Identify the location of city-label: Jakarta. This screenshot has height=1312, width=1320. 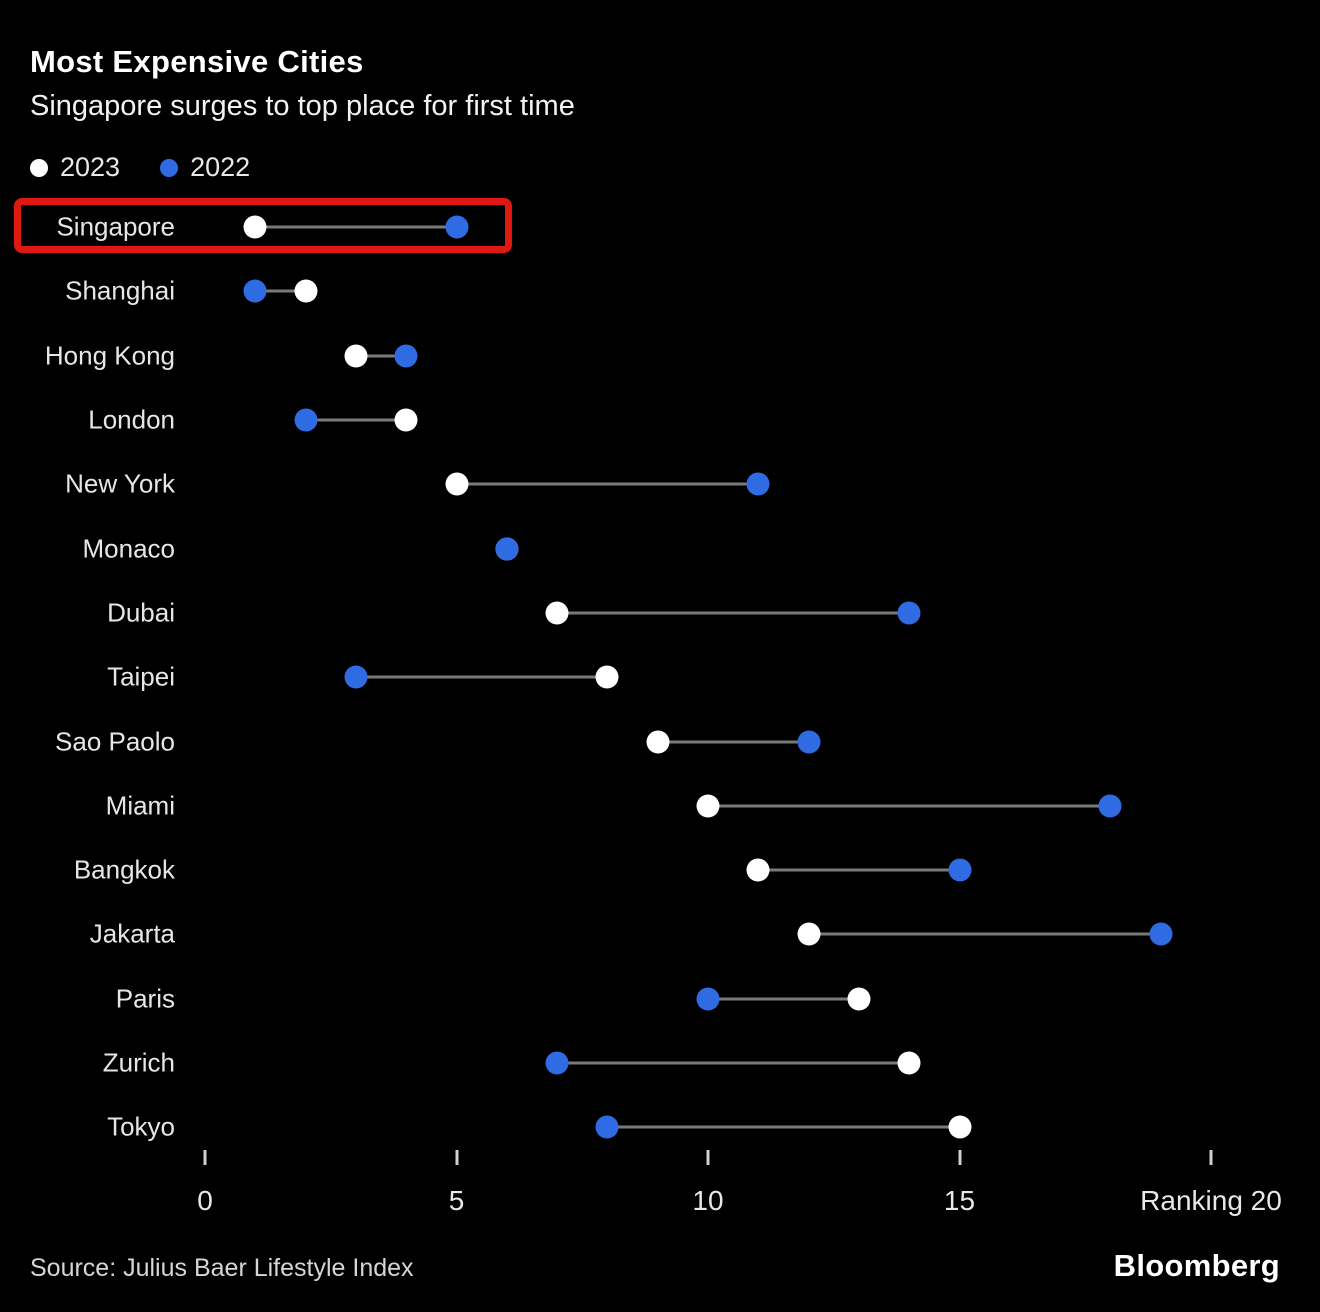
(132, 933).